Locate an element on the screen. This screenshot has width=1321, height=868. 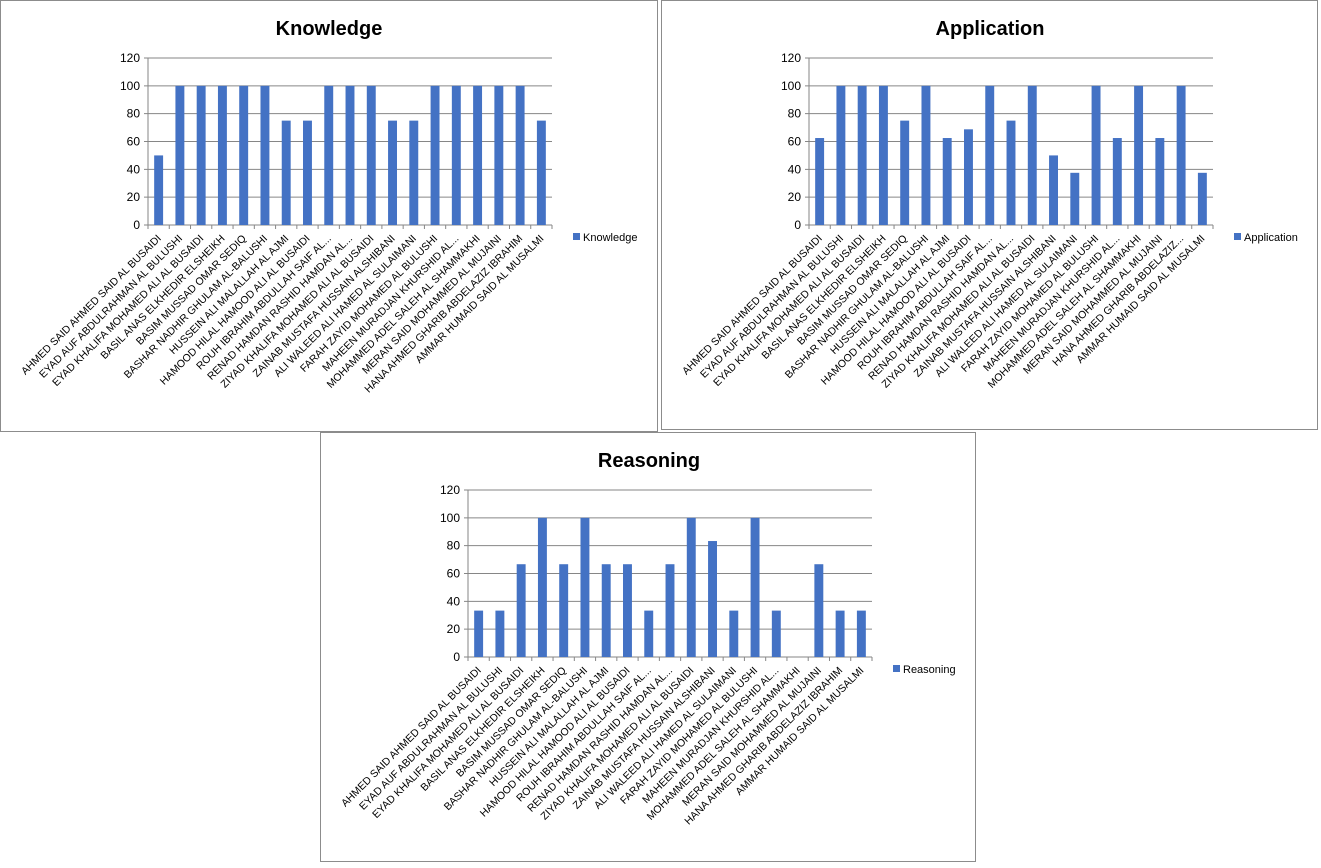
chart-title: Knowledge is located at coordinates (329, 29).